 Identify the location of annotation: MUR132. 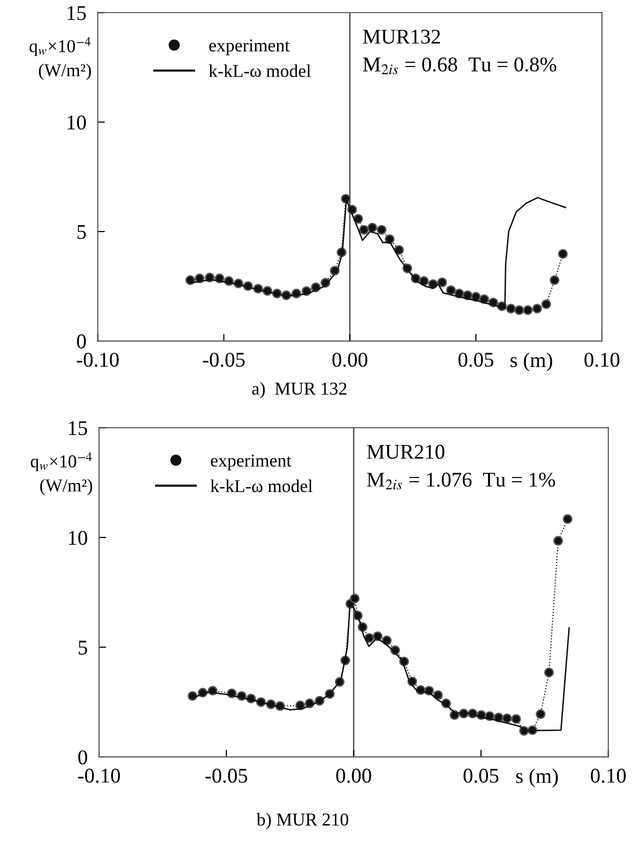
(401, 37).